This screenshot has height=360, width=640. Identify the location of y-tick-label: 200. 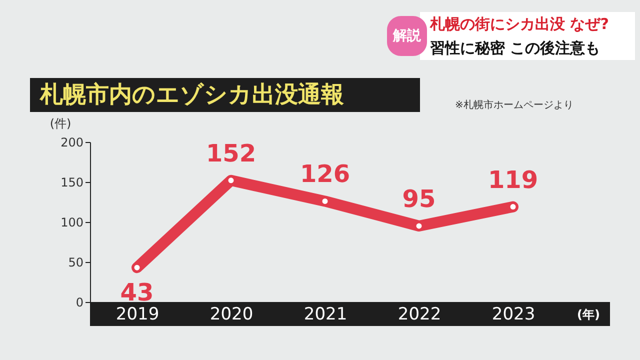
(72, 143).